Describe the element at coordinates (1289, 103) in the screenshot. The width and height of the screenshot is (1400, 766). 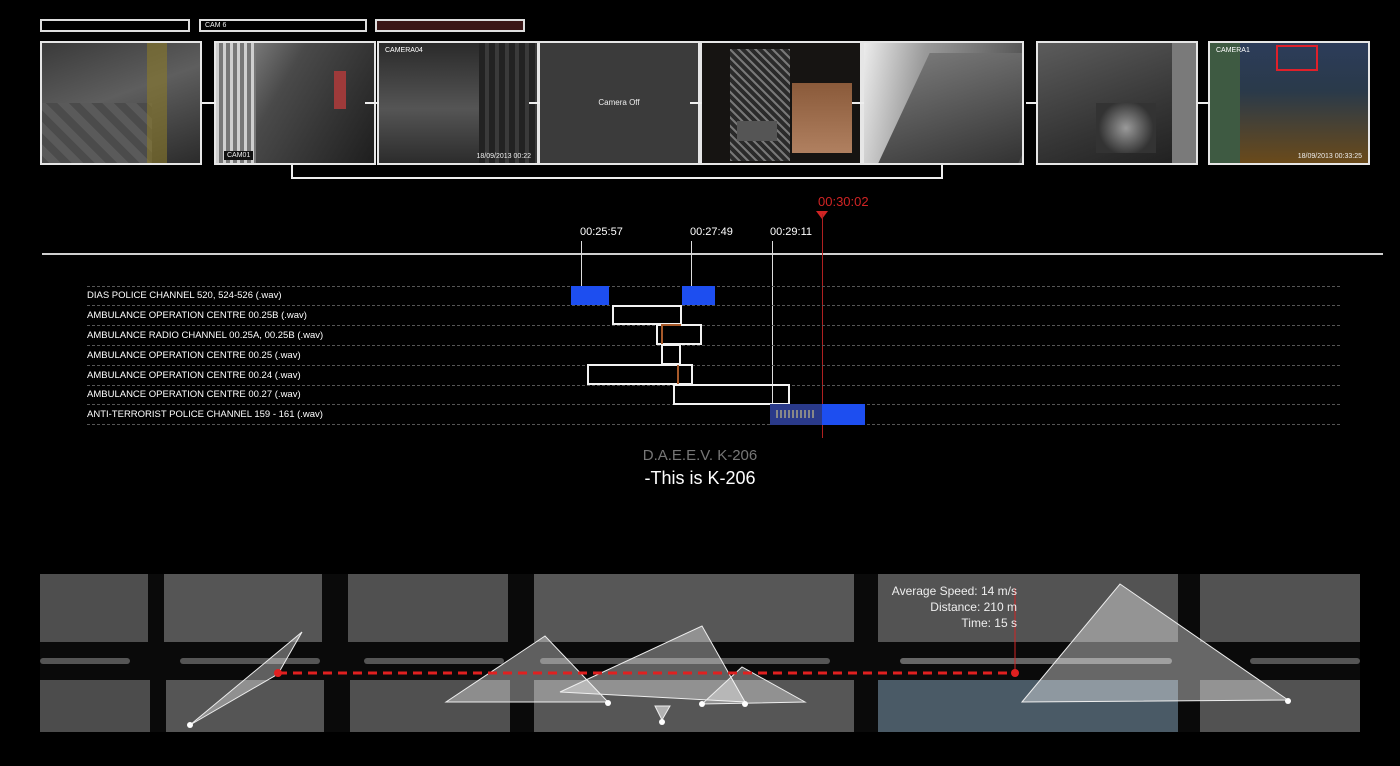
I see `camera-thumbnail-8: CAMERA1 18/09/2013 00:33:25` at that location.